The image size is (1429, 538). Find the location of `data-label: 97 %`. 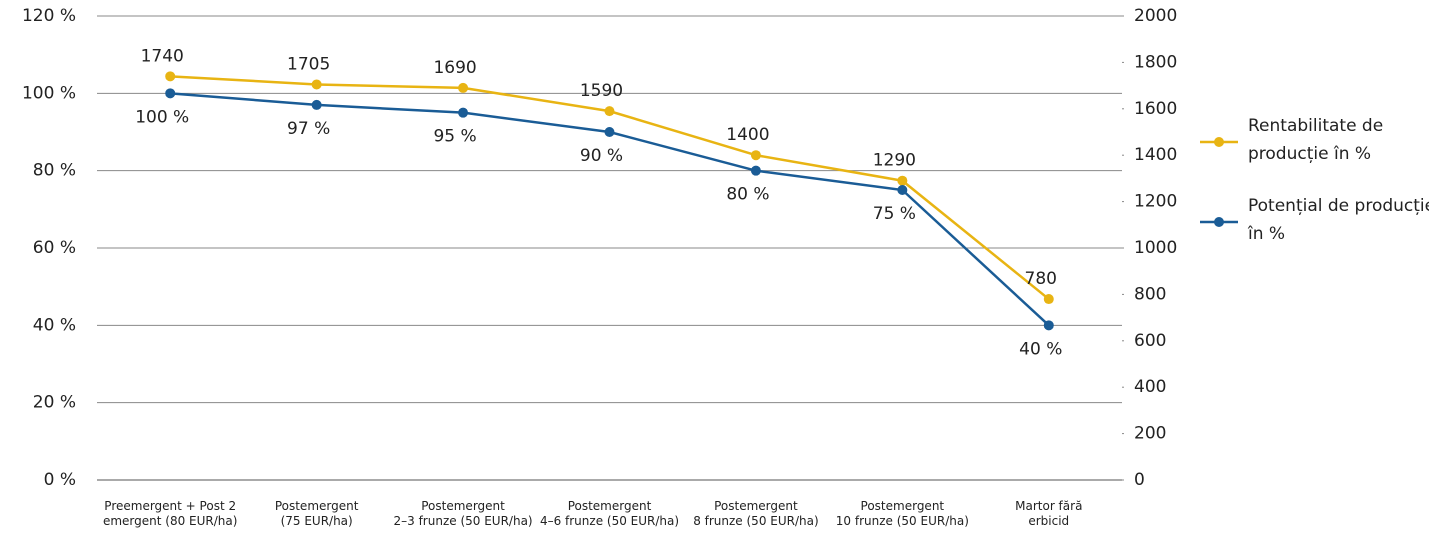

data-label: 97 % is located at coordinates (308, 129).